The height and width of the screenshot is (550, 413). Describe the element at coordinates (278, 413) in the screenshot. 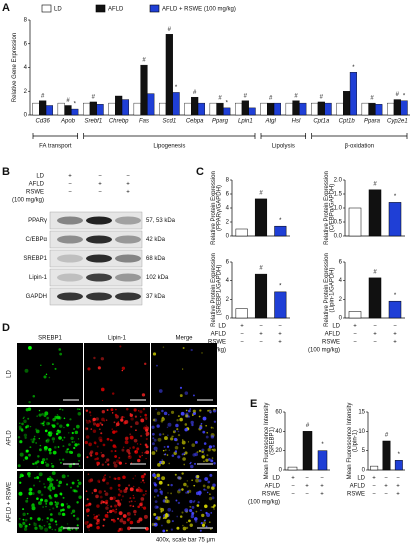

I see `y-tick-label: 60` at that location.